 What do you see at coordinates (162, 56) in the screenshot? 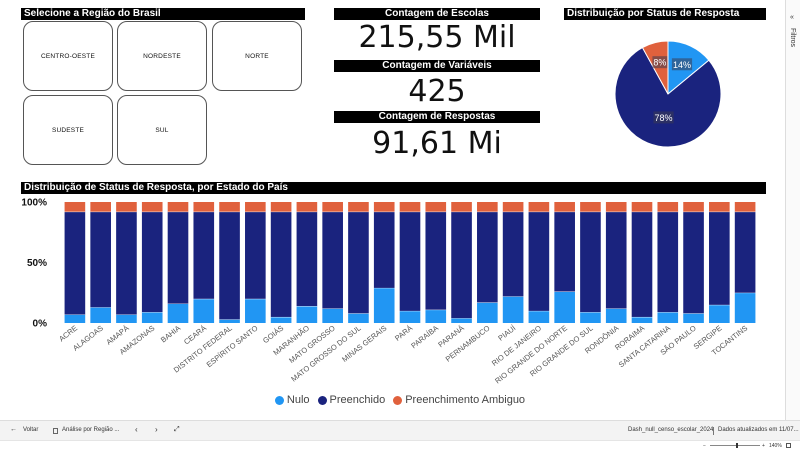
I see `region-button-nordeste: NORDESTE` at bounding box center [162, 56].